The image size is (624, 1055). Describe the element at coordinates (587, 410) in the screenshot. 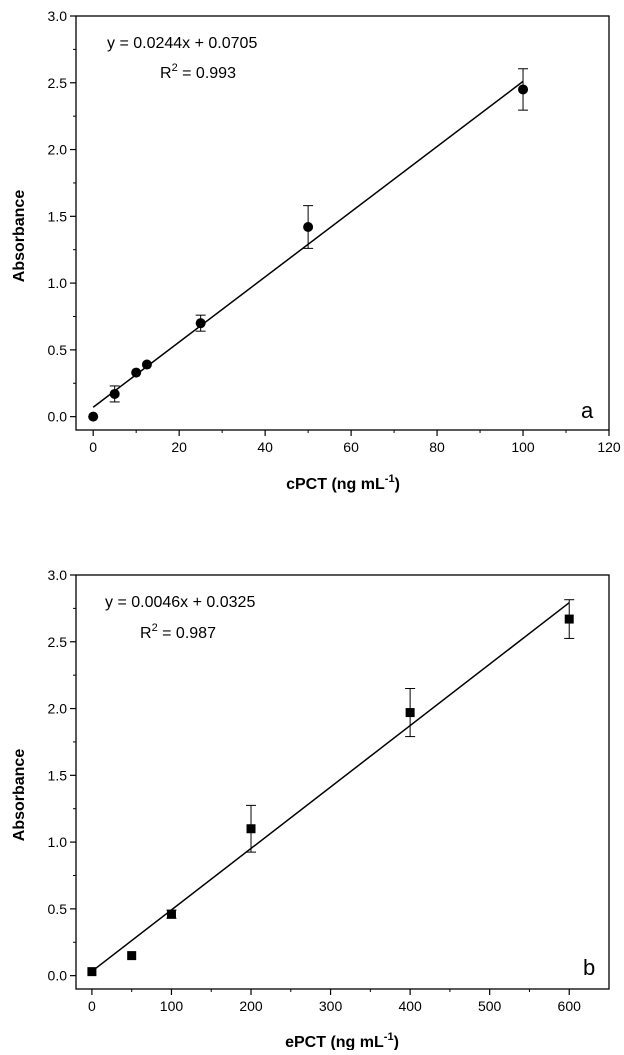

I see `panel-letter: a` at that location.